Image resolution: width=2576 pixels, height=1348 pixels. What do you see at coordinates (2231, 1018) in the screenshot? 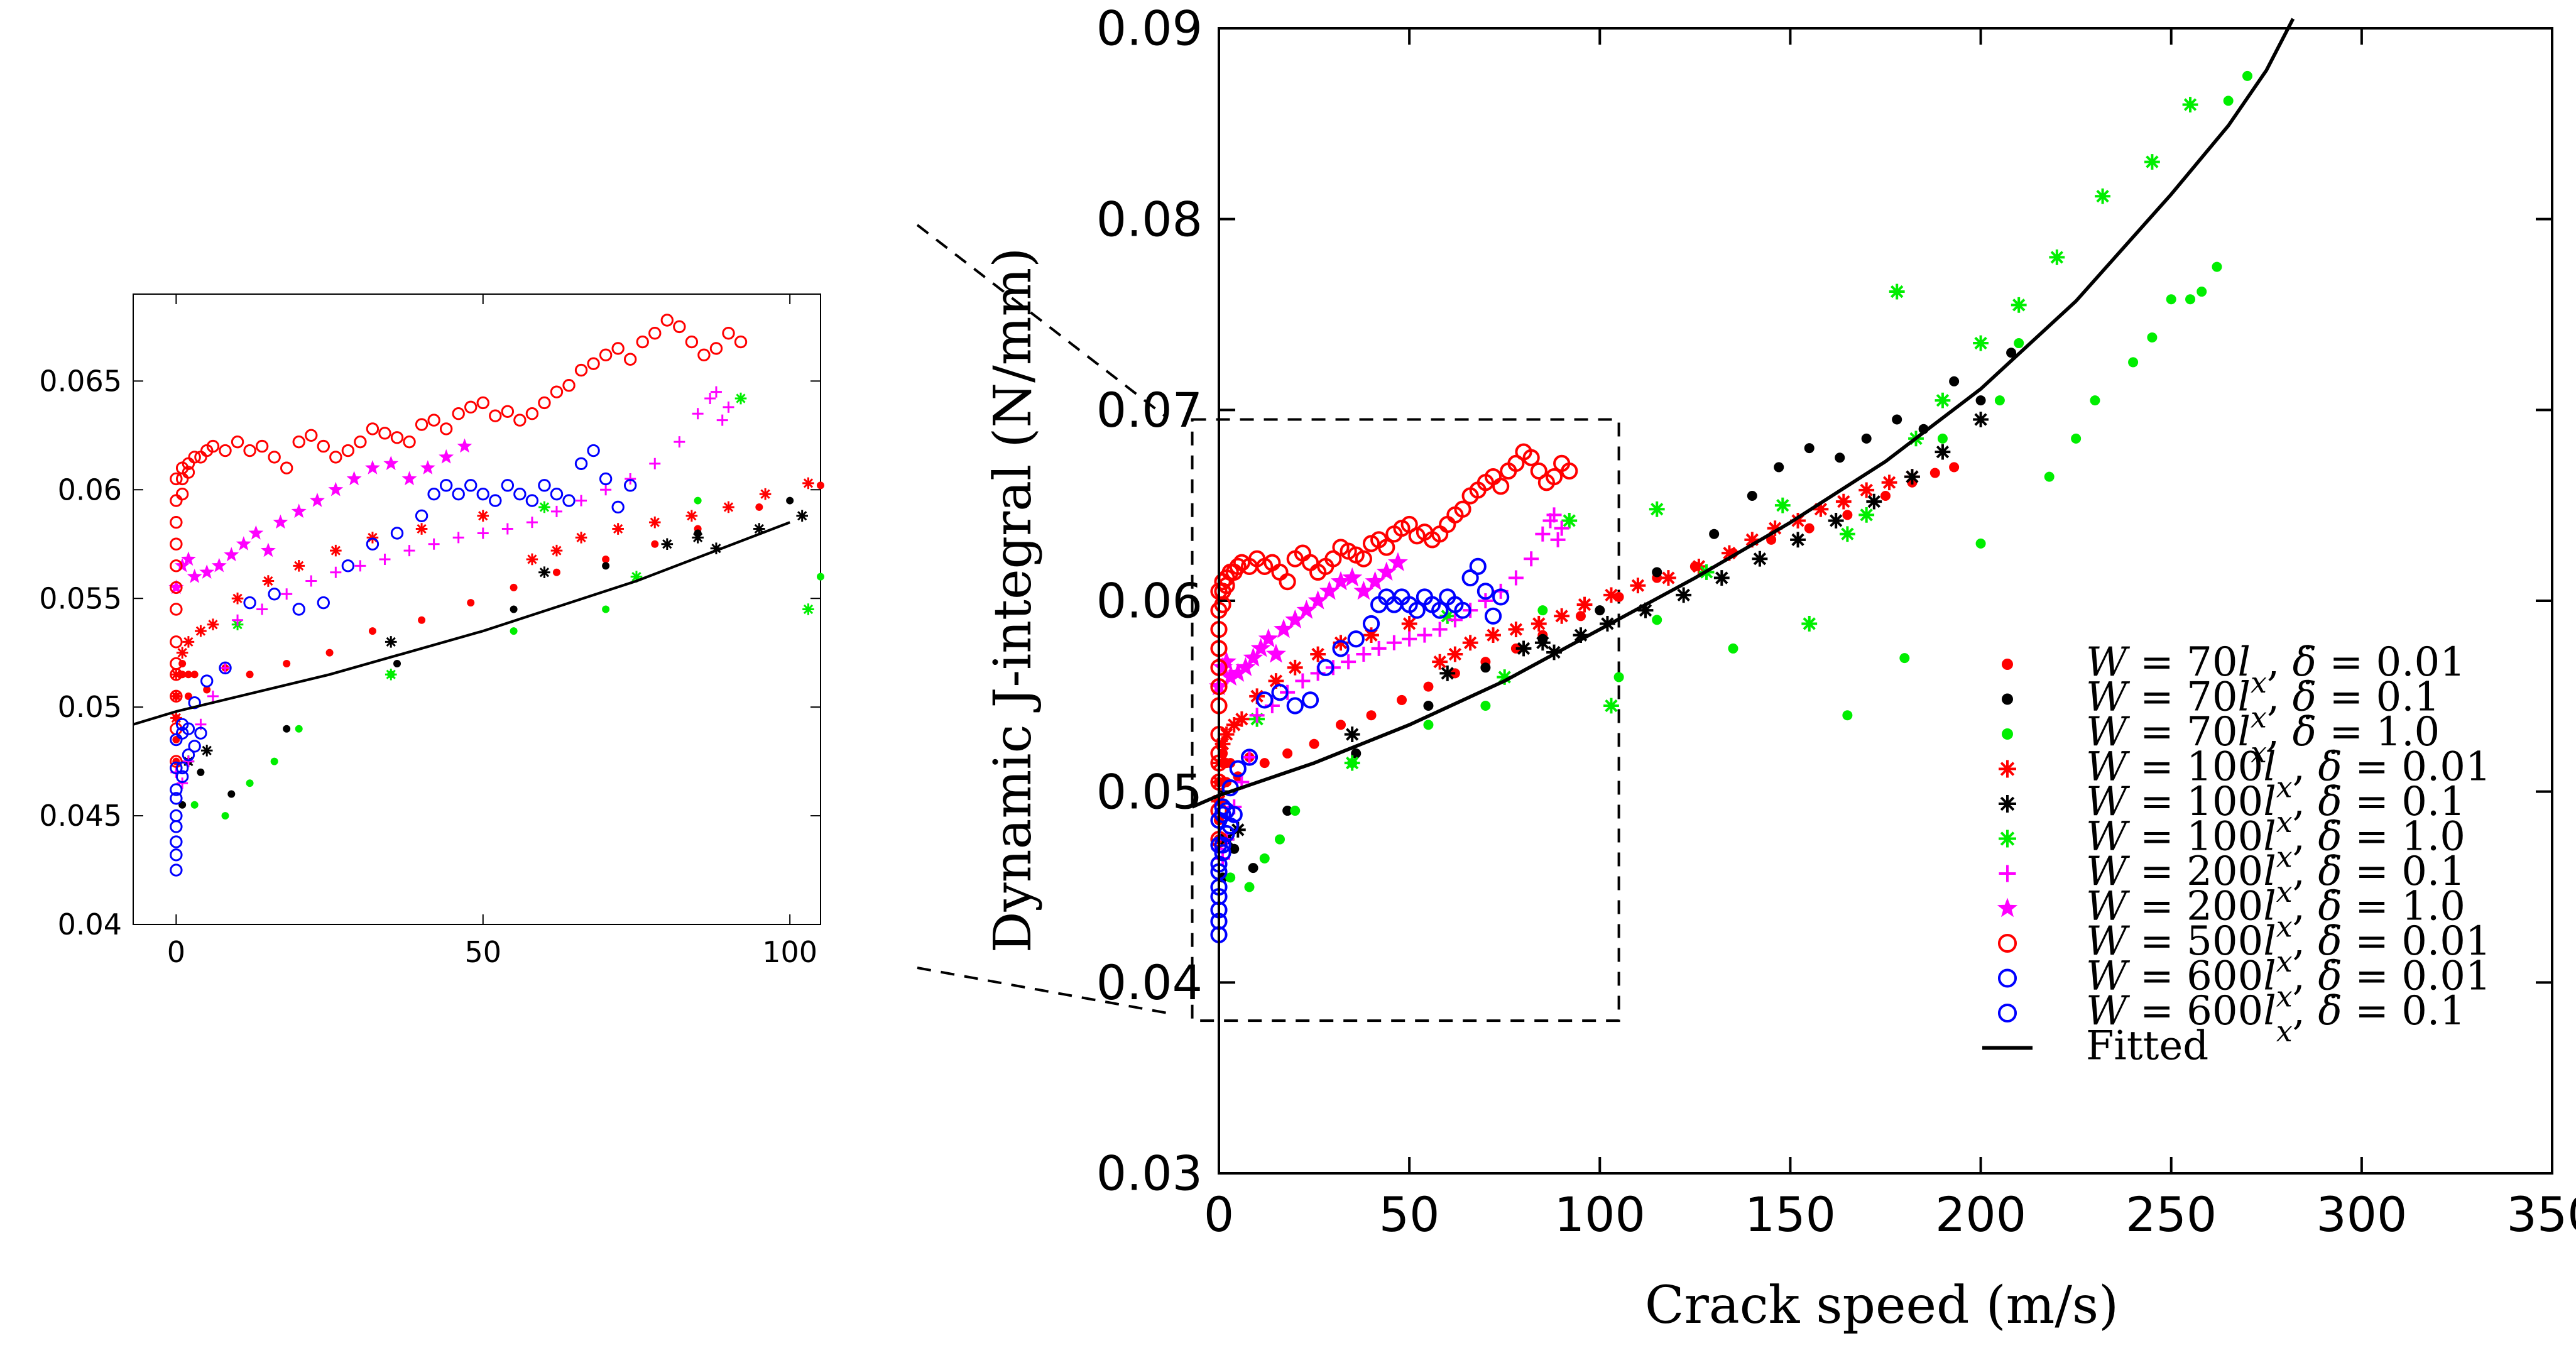
I see `legend-item: W = 600lx, δ̇ = 0.1` at bounding box center [2231, 1018].